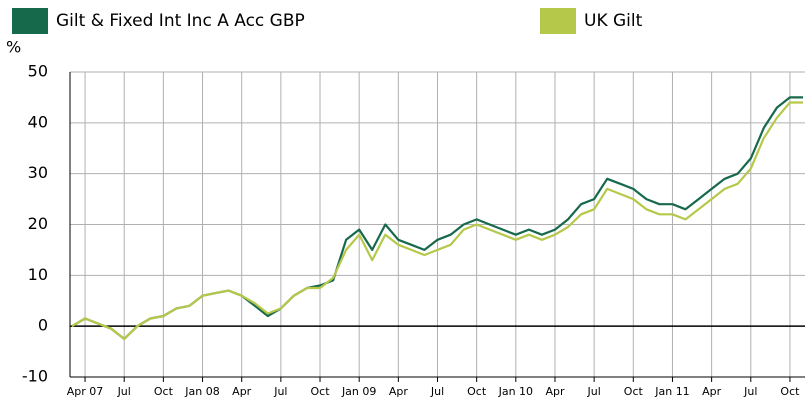 This screenshot has height=403, width=807. Describe the element at coordinates (38, 274) in the screenshot. I see `y-tick-label: 10` at that location.